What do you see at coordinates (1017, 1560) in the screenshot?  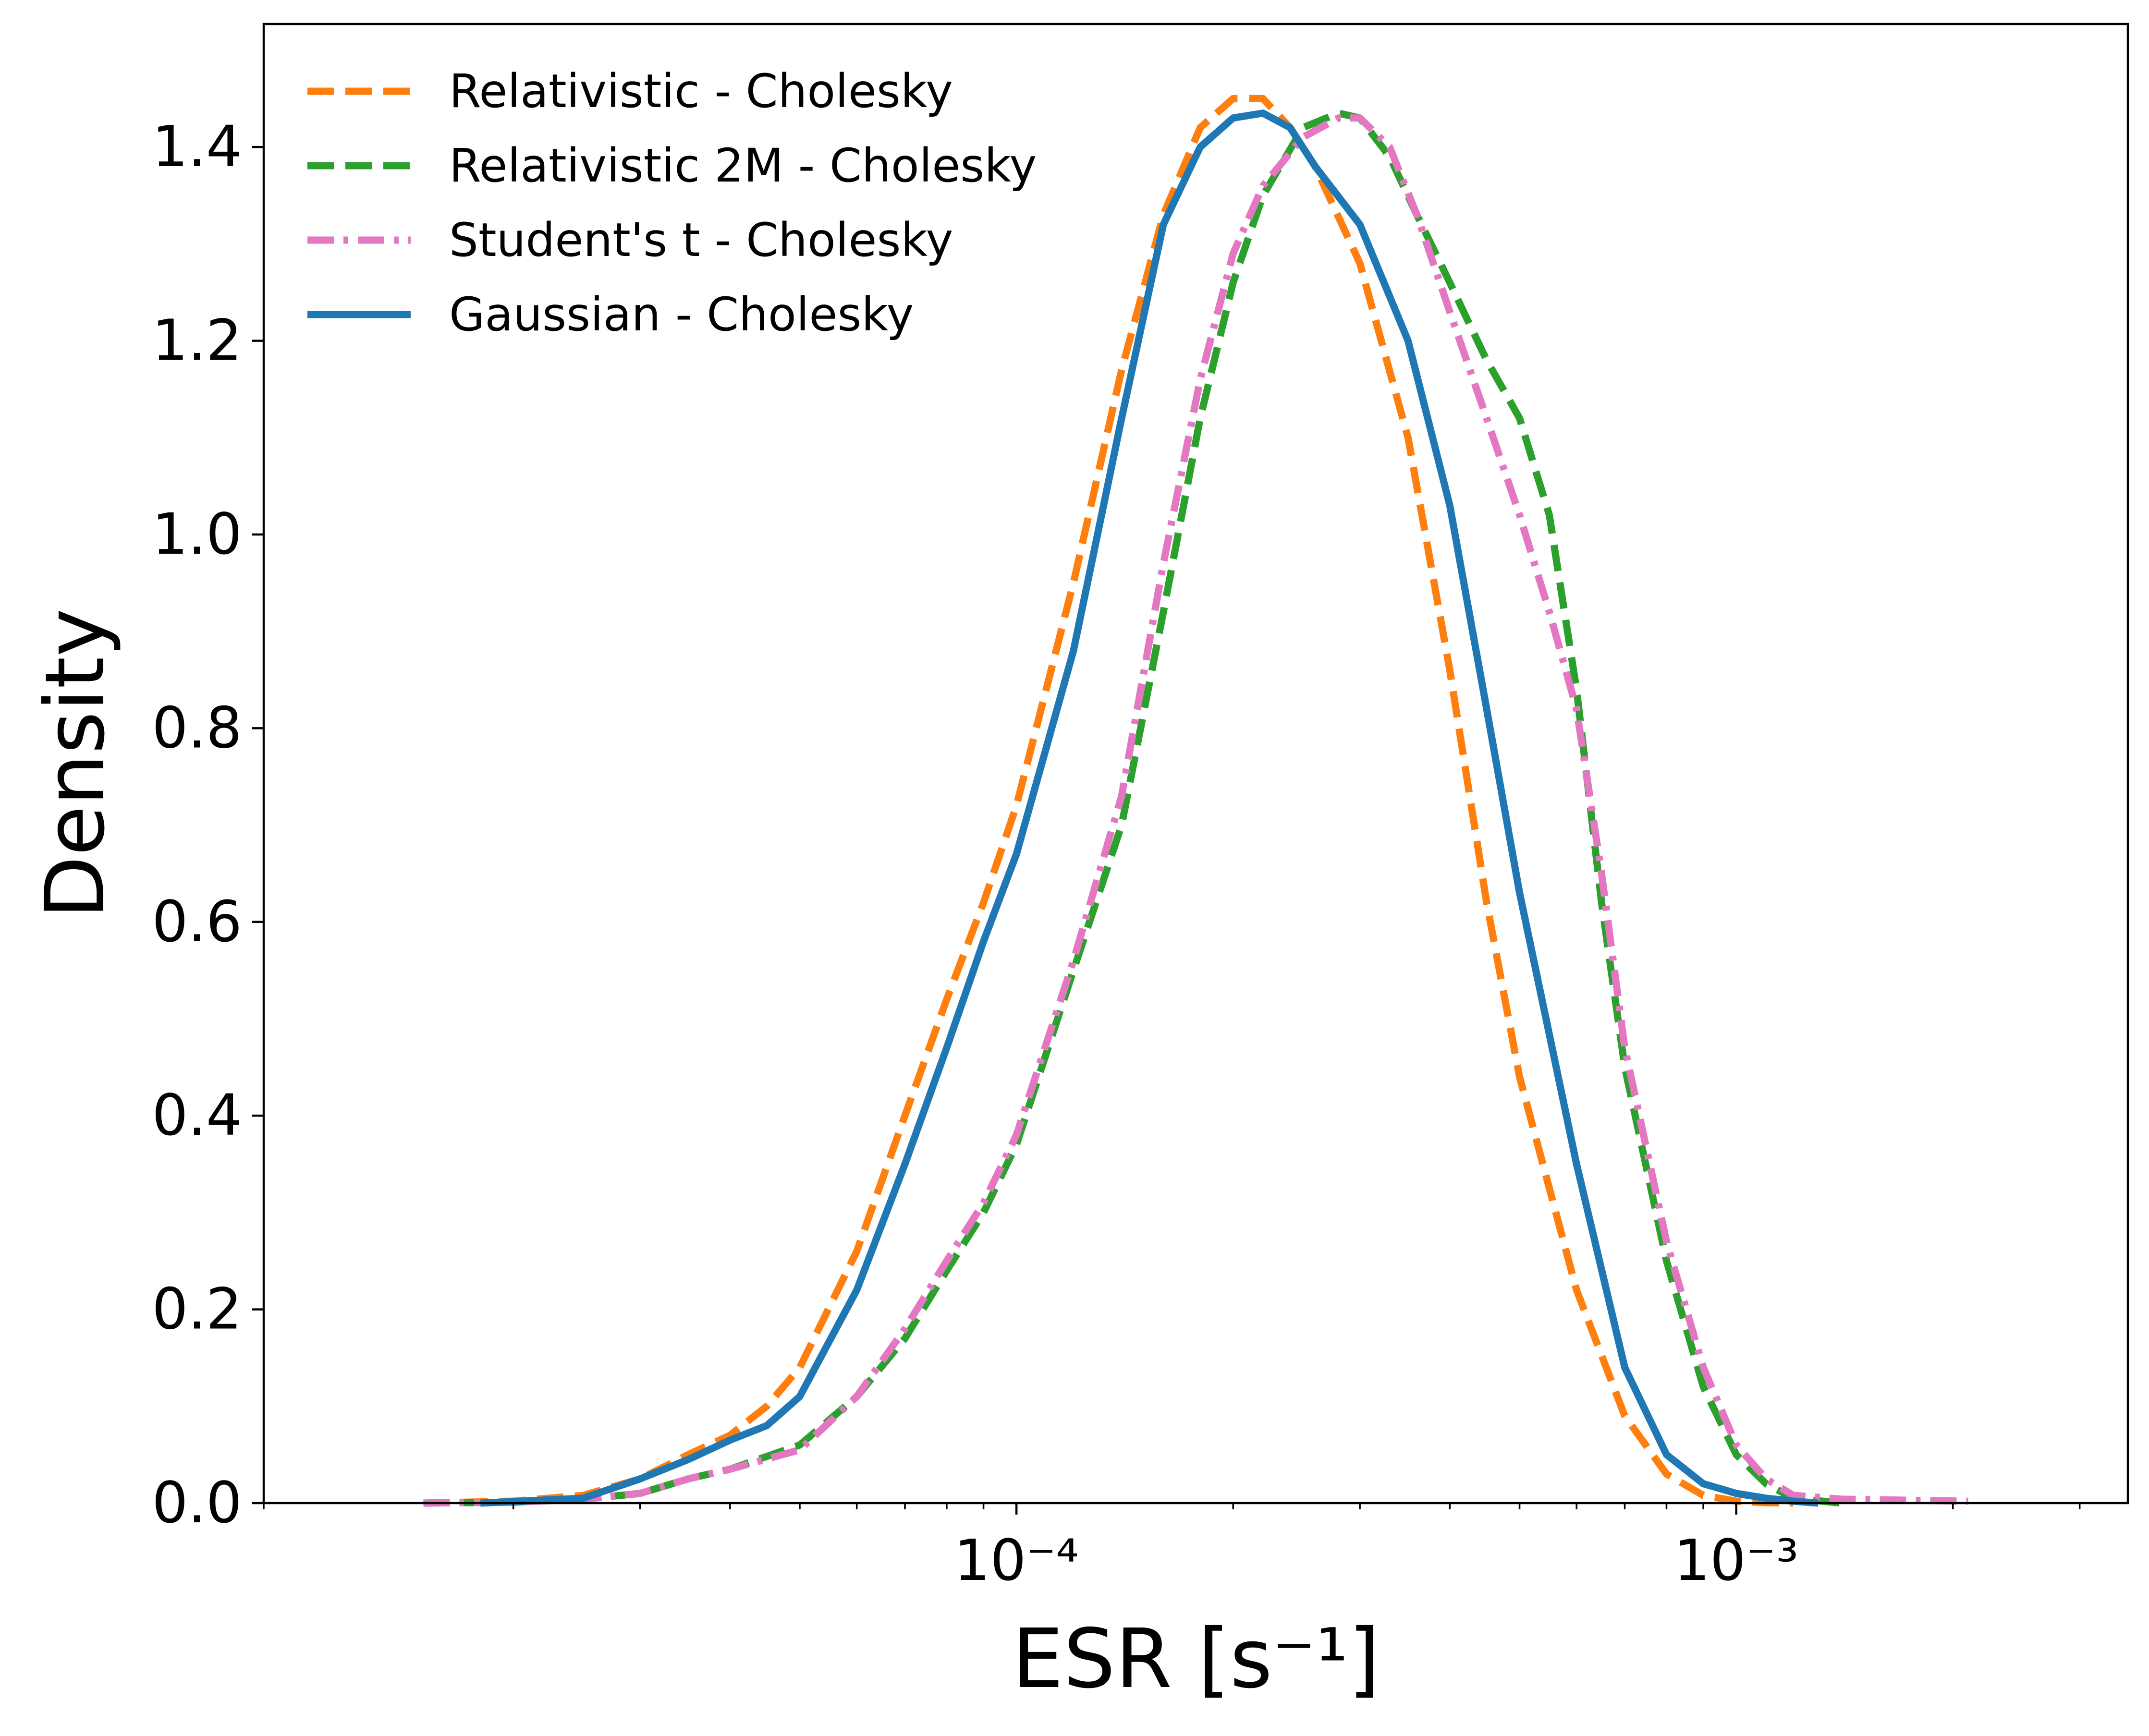 I see `x-tick-label-0: 10⁻⁴` at bounding box center [1017, 1560].